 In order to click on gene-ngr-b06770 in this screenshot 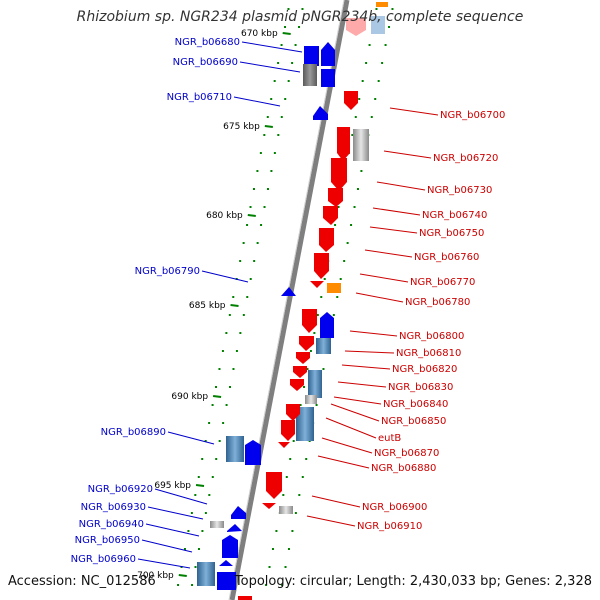, I will do `click(321, 266)`.